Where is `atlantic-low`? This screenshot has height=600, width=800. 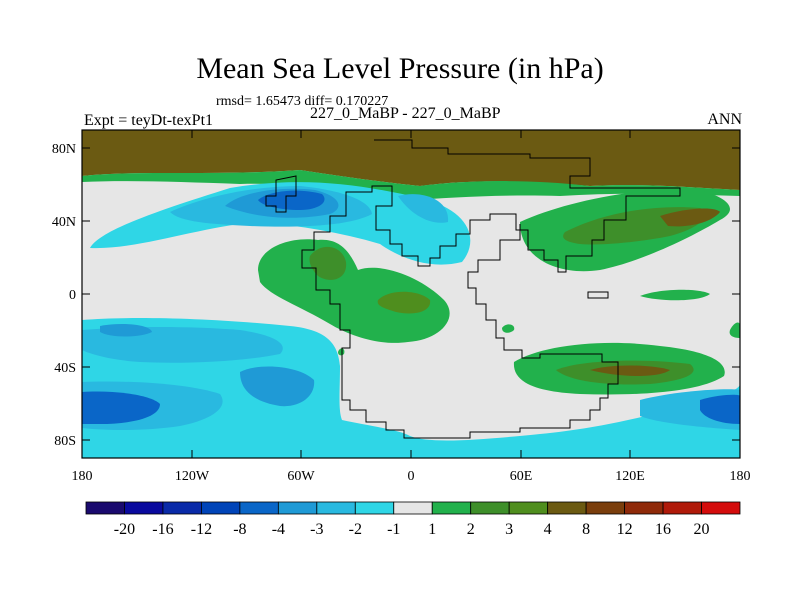 atlantic-low is located at coordinates (423, 208).